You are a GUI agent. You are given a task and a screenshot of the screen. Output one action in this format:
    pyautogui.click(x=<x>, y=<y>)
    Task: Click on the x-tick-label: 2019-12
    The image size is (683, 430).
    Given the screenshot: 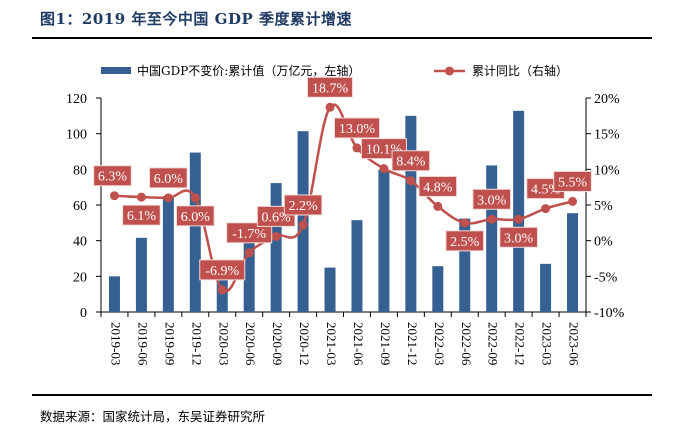 What is the action you would take?
    pyautogui.click(x=196, y=343)
    